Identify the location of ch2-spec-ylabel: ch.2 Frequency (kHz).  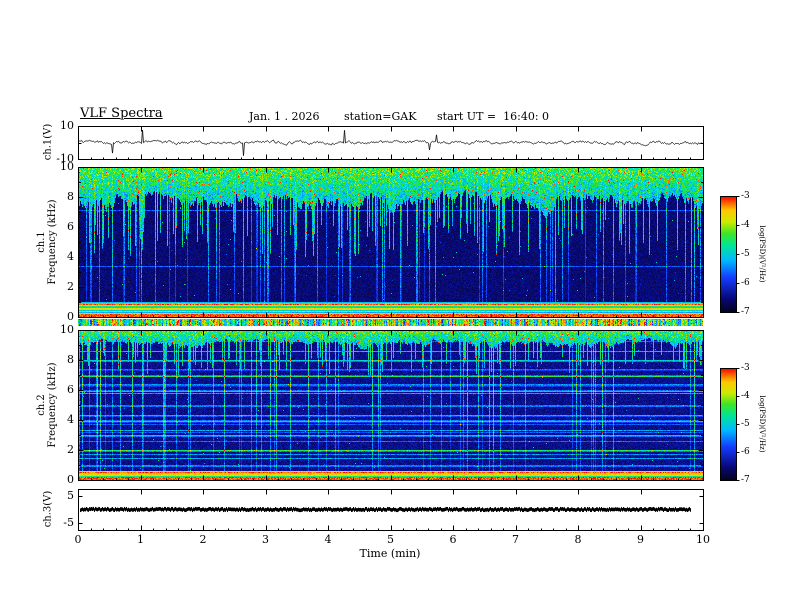
(47, 404).